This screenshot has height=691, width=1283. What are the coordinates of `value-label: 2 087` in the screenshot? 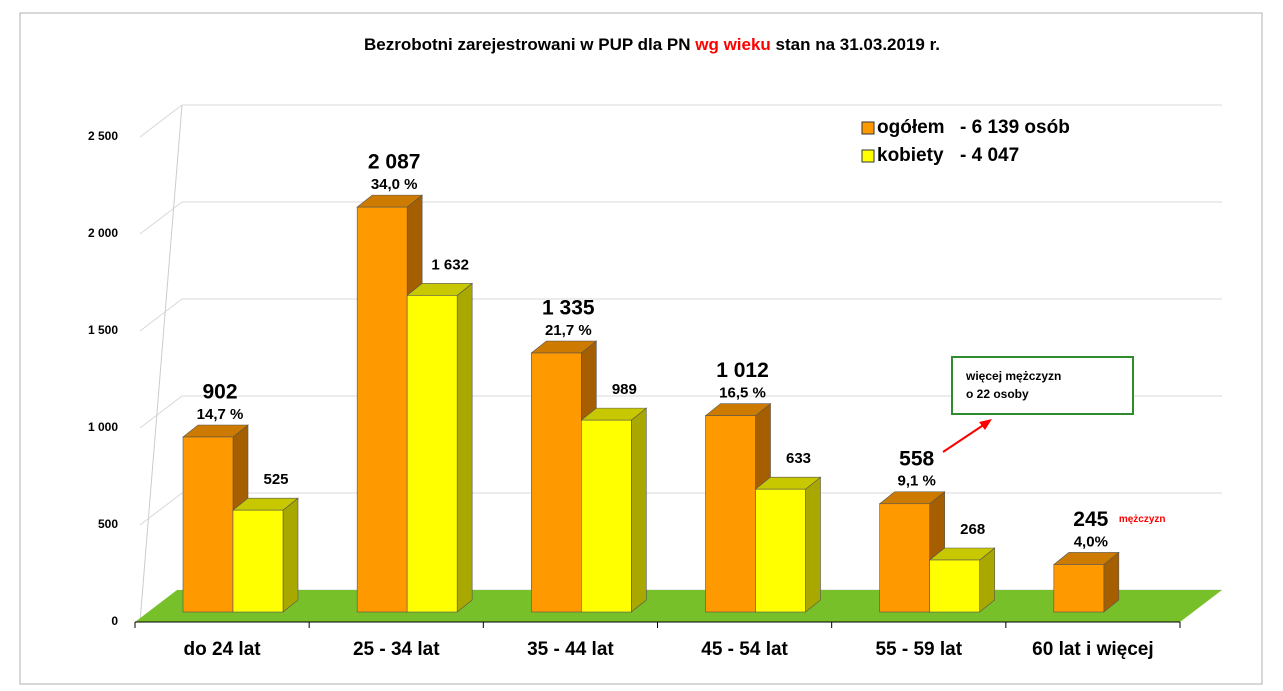 It's located at (394, 162).